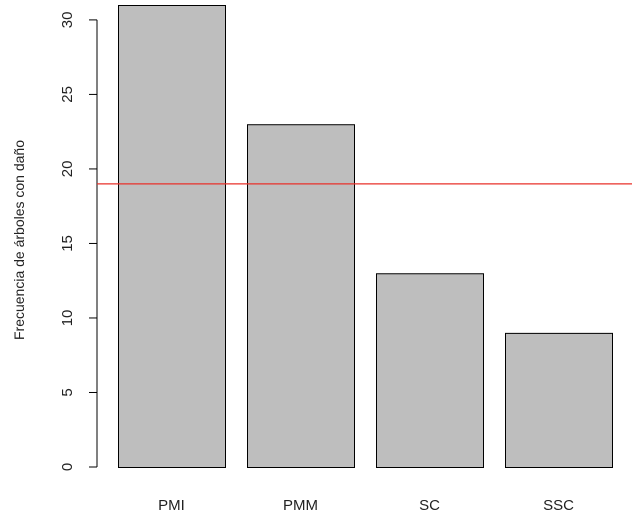 The image size is (632, 516). What do you see at coordinates (366, 505) in the screenshot?
I see `x-axis-labels: PMI PMM SC SSC` at bounding box center [366, 505].